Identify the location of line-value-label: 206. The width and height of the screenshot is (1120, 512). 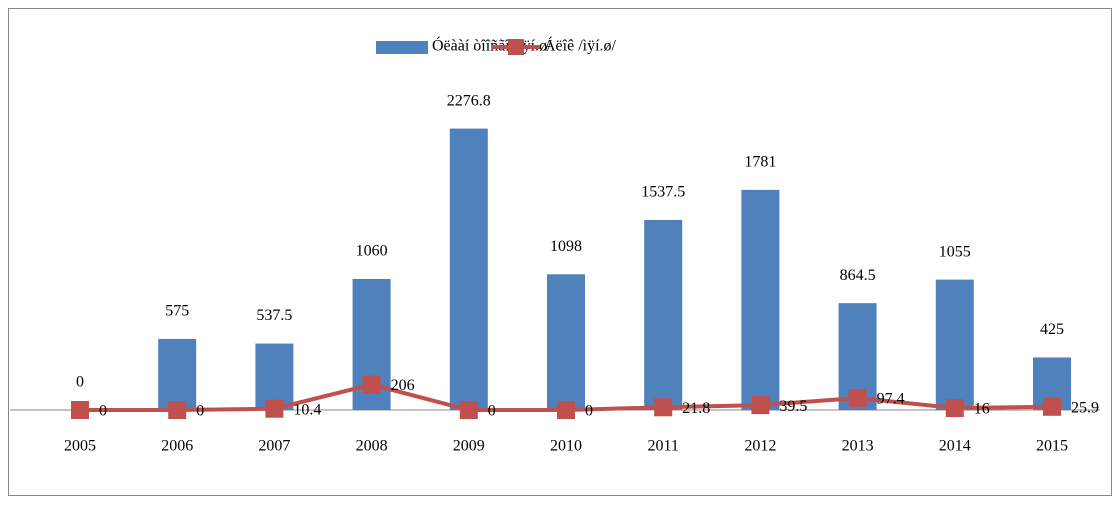
(403, 385).